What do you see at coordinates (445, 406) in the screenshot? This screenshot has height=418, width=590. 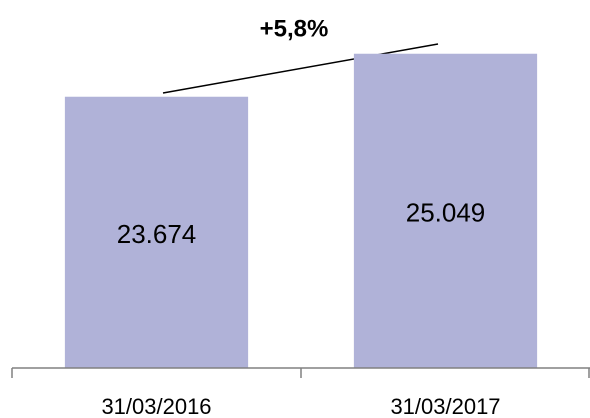 I see `x-tick-label: 31/03/2017` at bounding box center [445, 406].